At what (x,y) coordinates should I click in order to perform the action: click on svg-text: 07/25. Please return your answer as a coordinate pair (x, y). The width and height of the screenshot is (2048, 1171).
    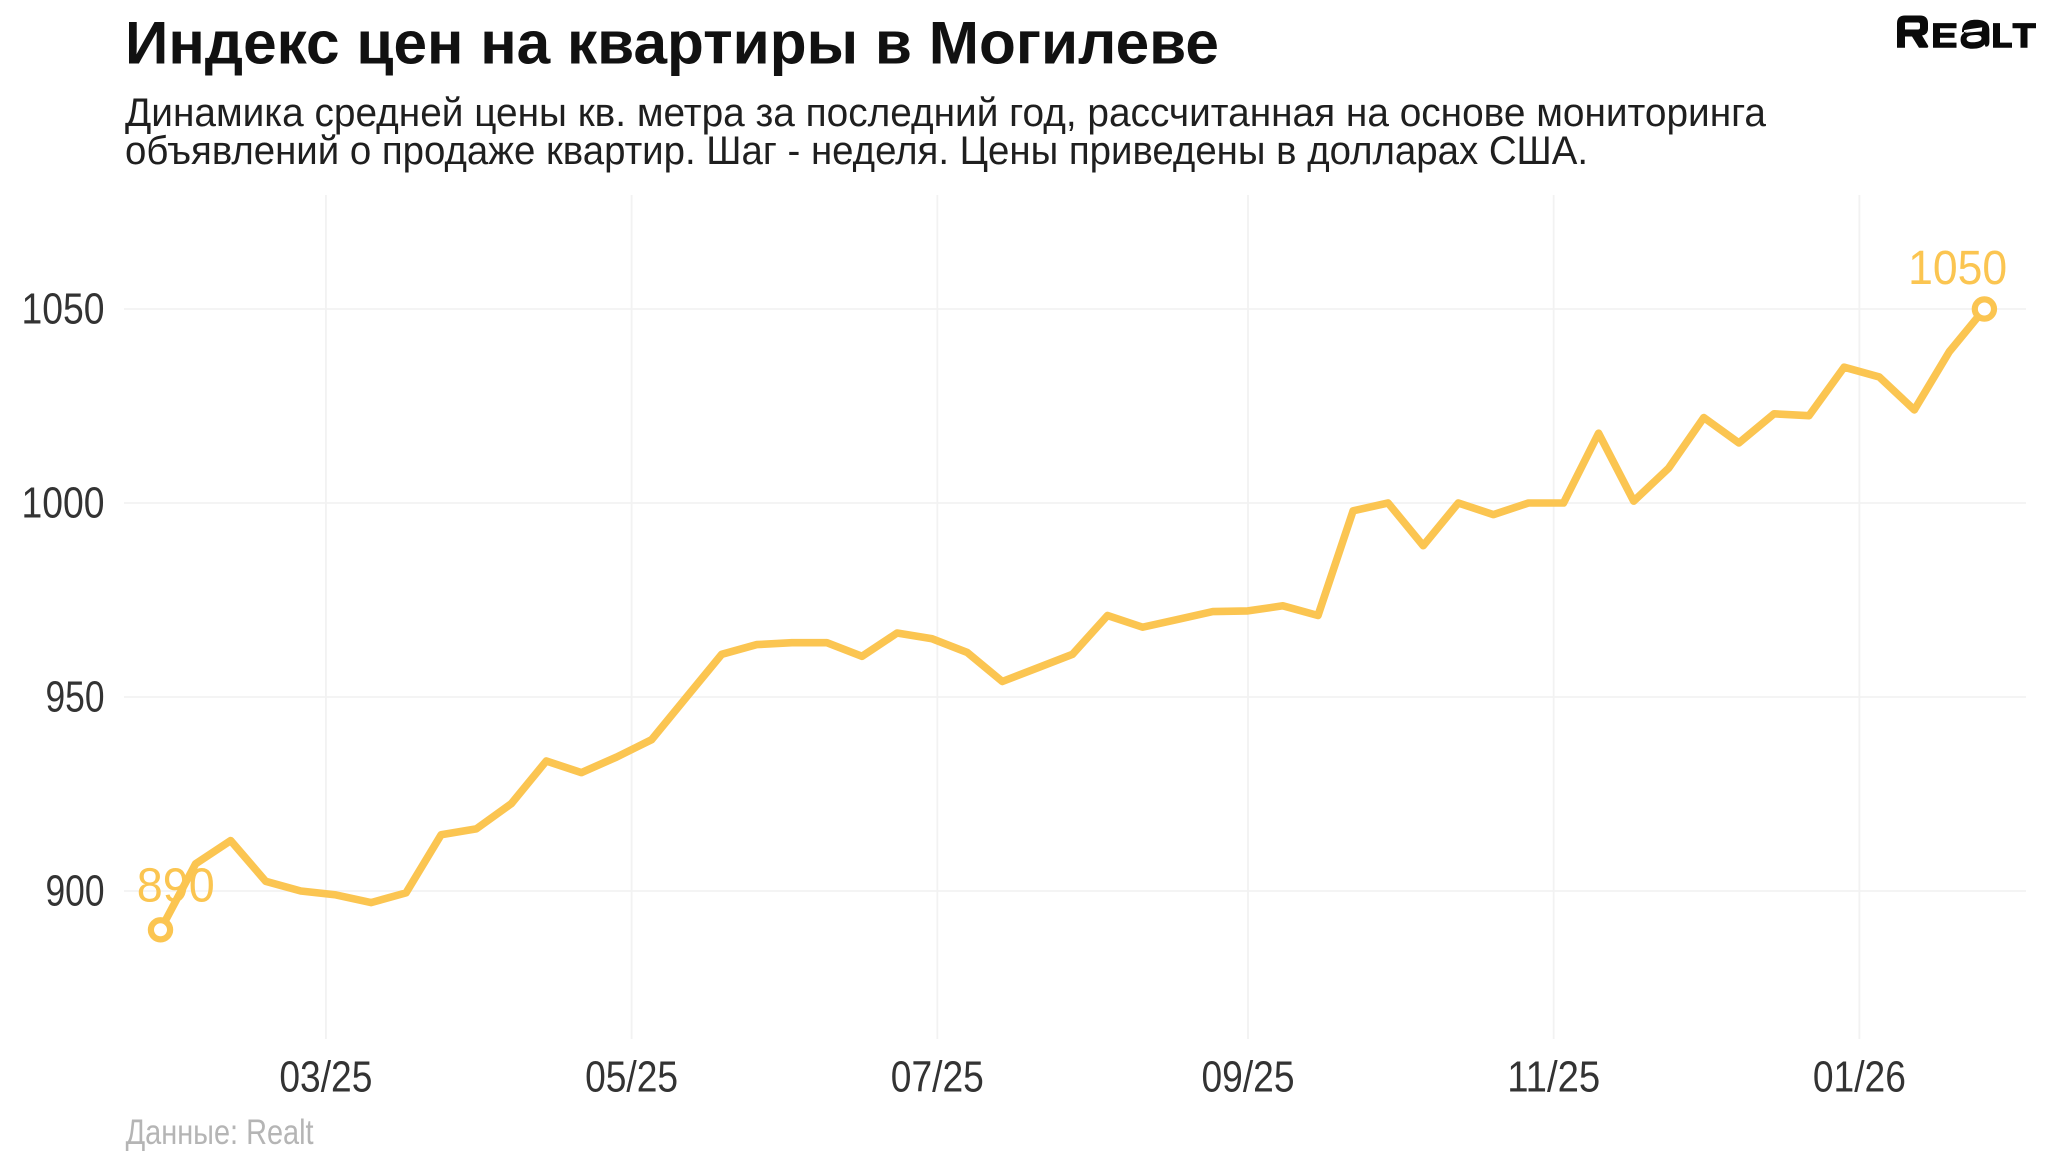
    Looking at the image, I should click on (937, 1077).